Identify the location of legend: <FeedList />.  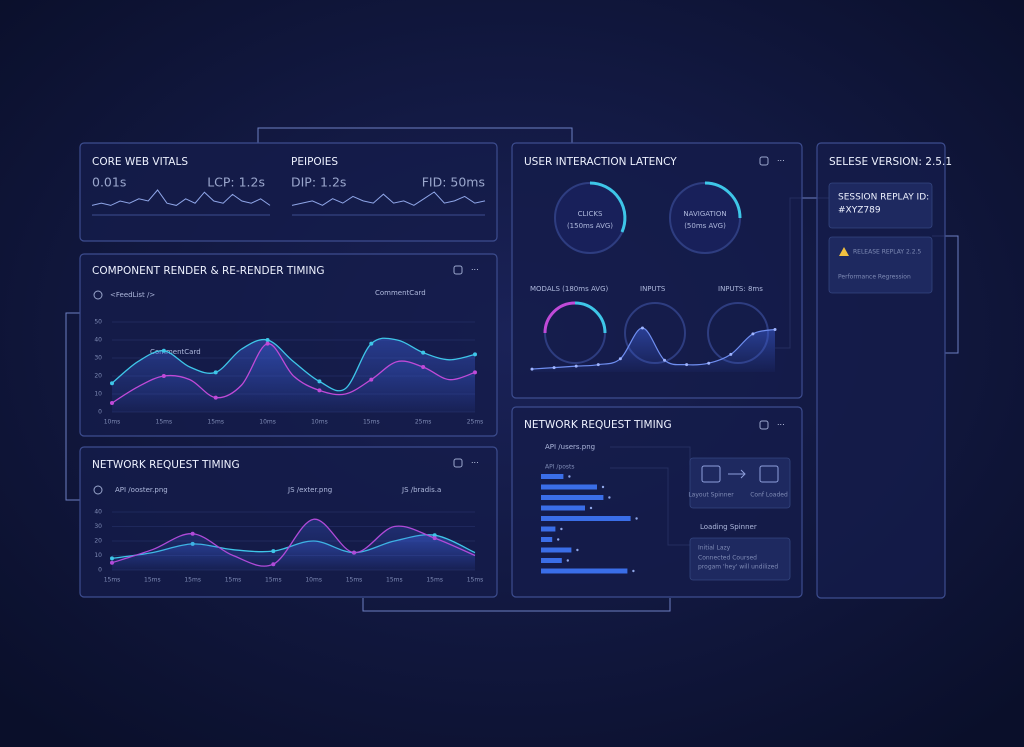
(132, 295).